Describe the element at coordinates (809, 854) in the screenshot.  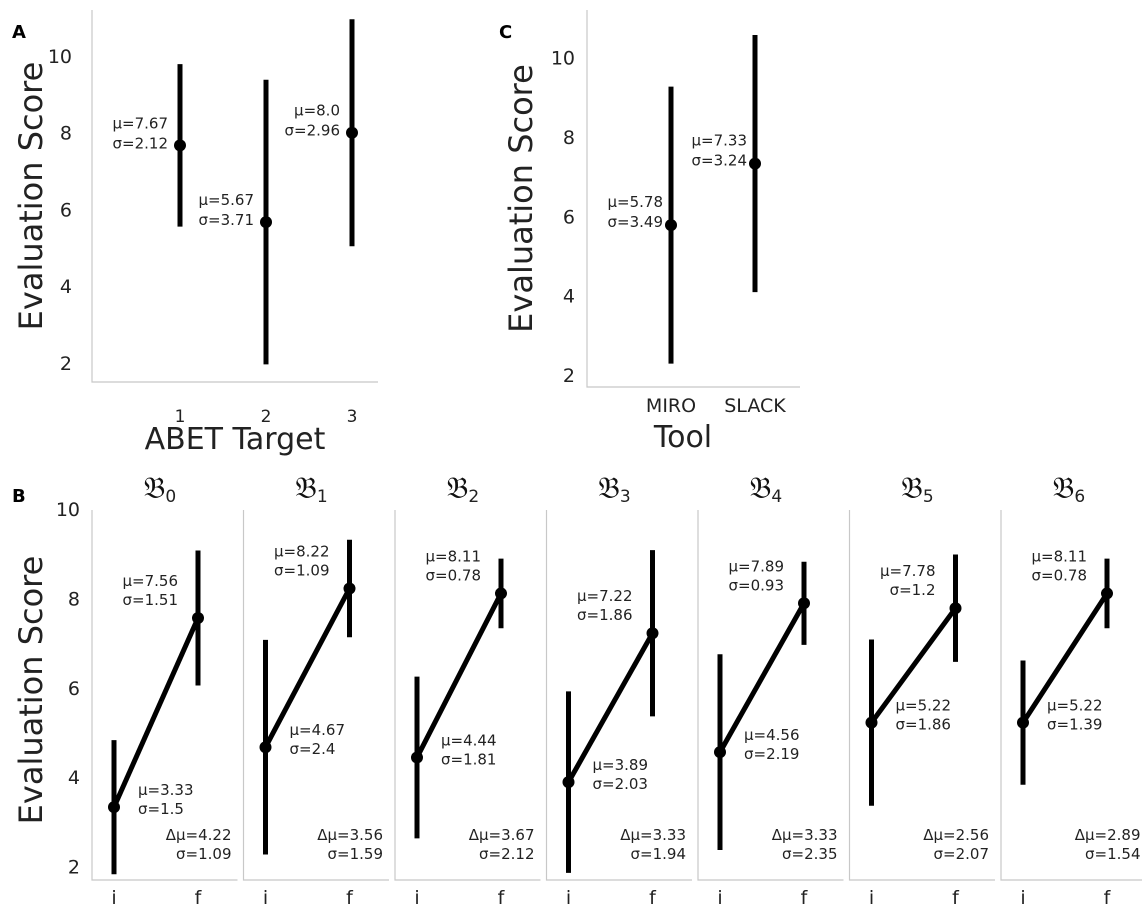
I see `panel-b-delta-sigma-label: σ=2.35` at that location.